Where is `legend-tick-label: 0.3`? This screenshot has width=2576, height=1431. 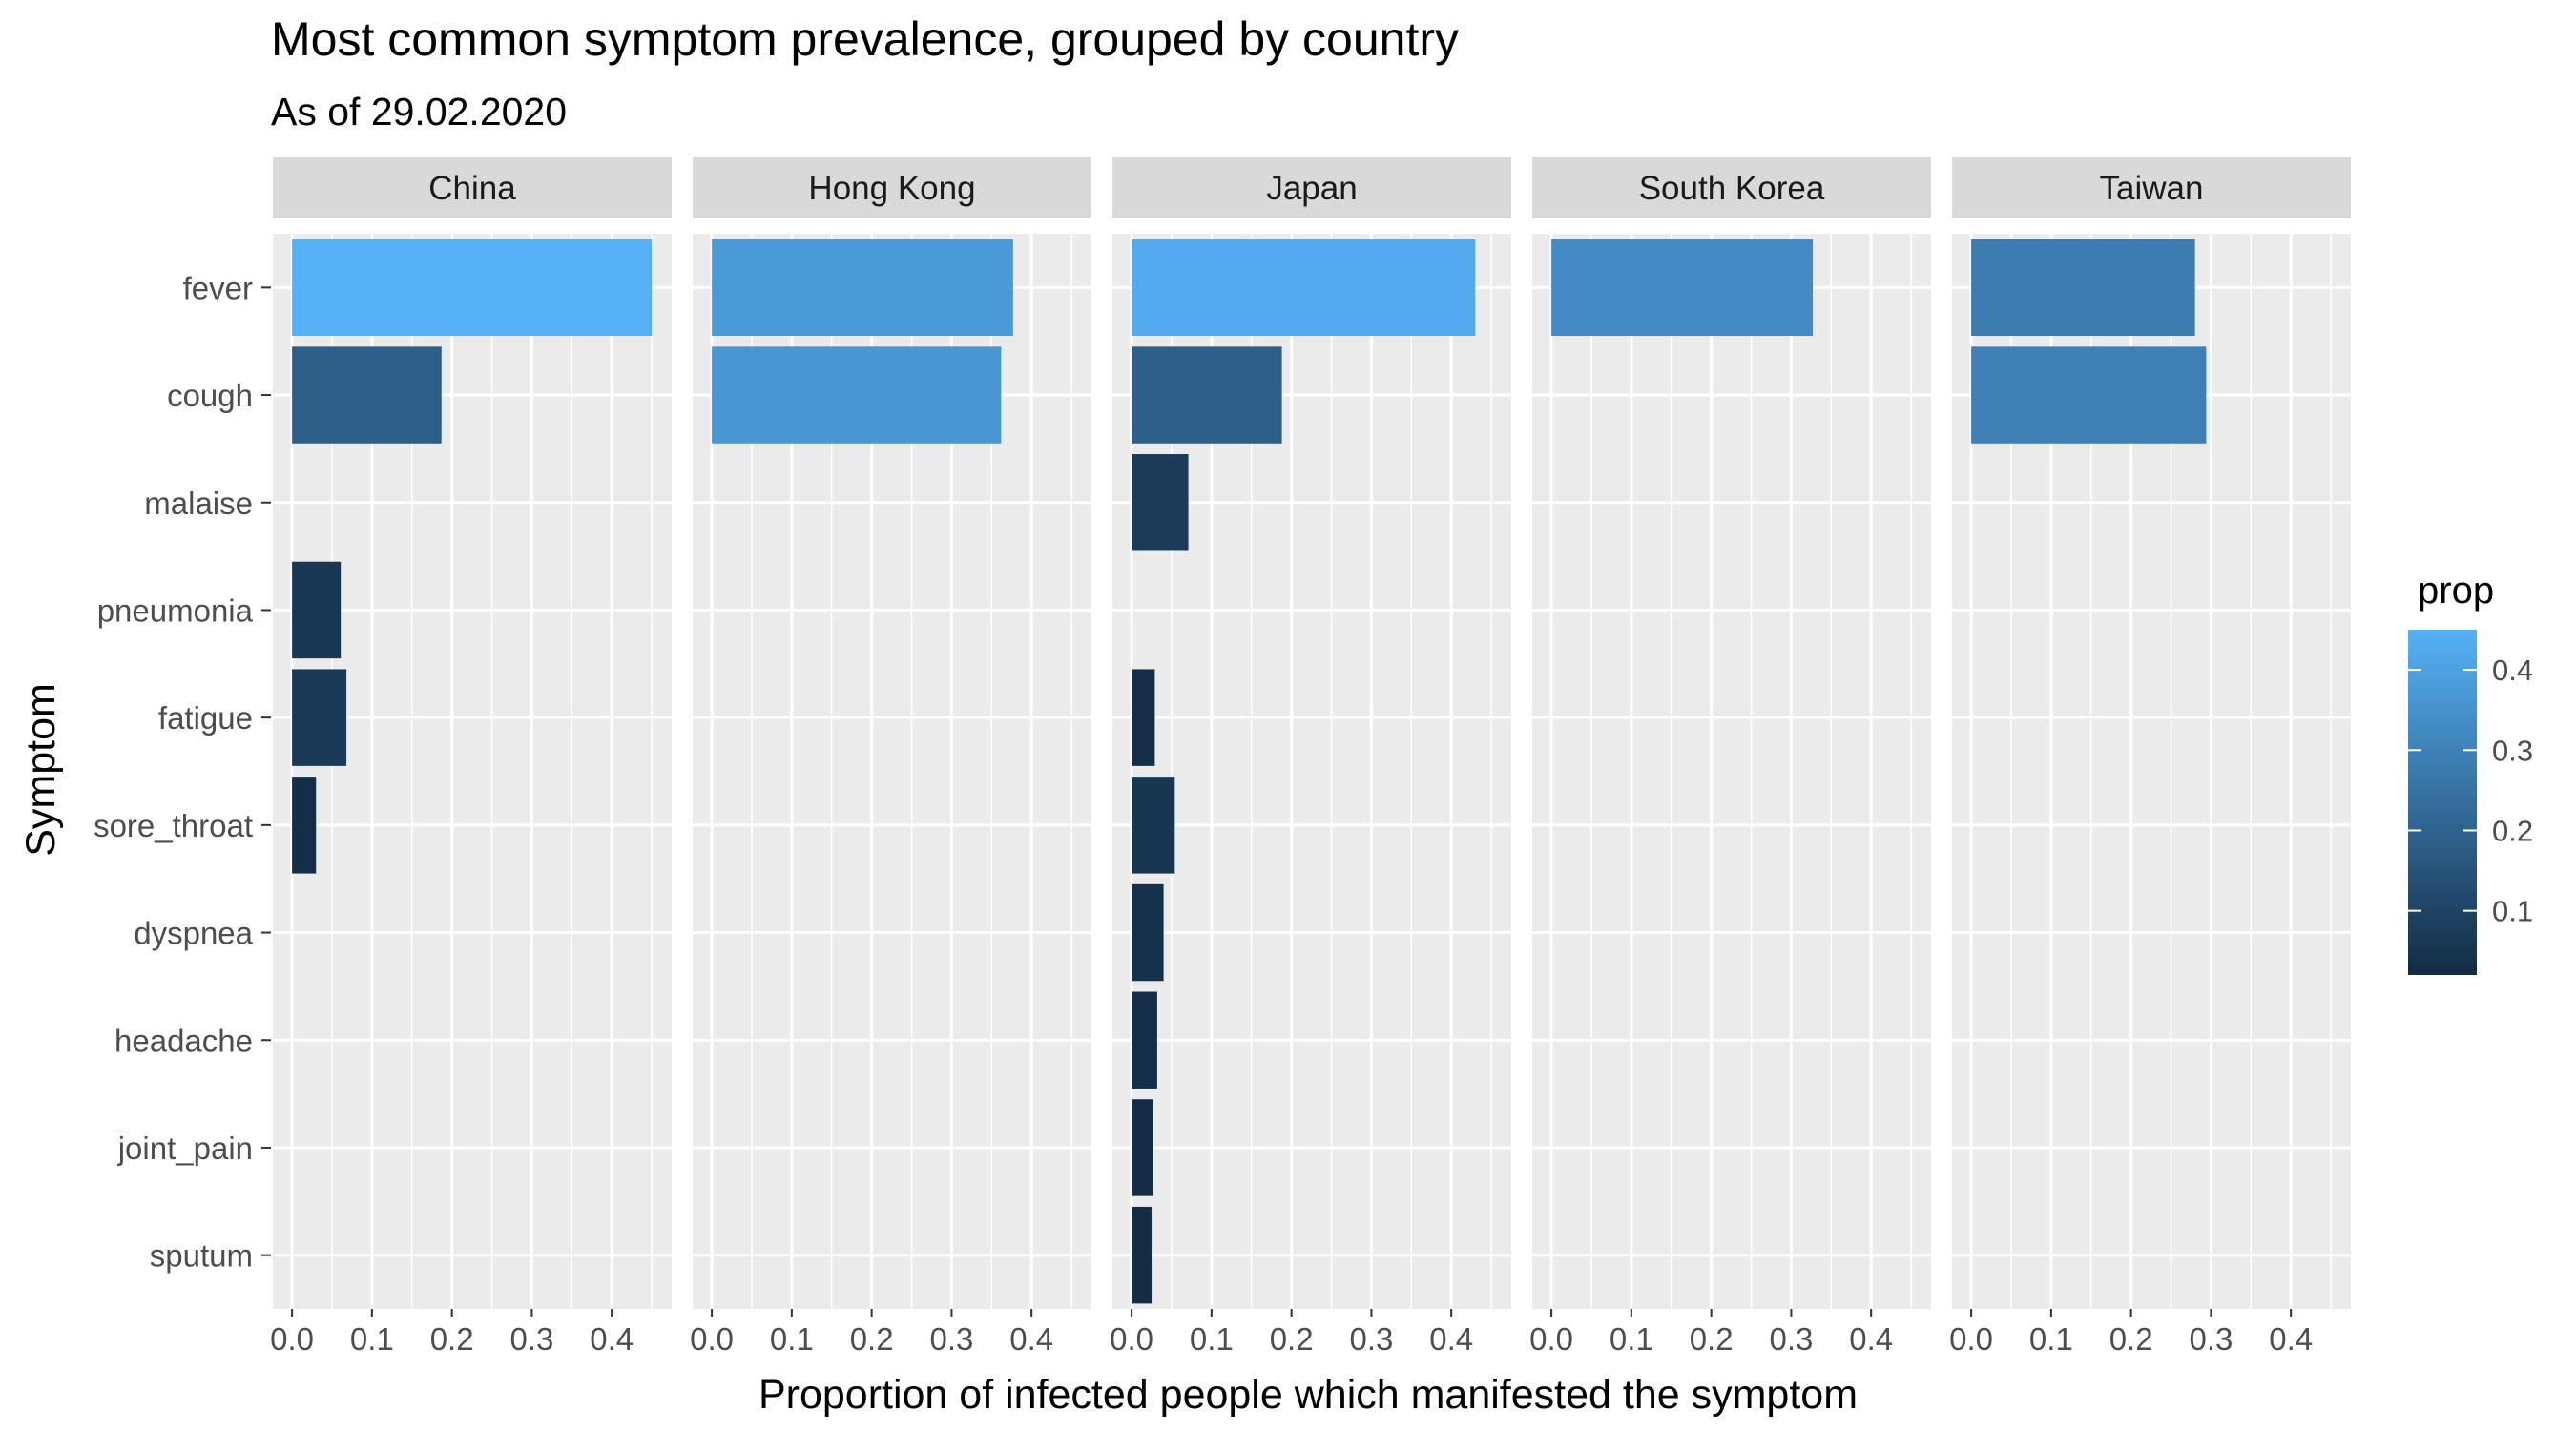 legend-tick-label: 0.3 is located at coordinates (2512, 750).